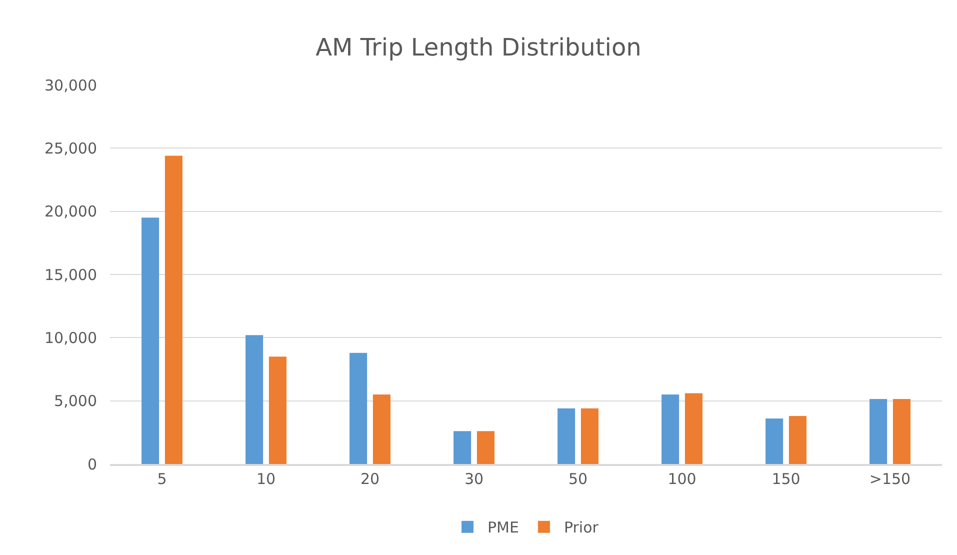  Describe the element at coordinates (786, 479) in the screenshot. I see `x-tick-label: 150` at that location.